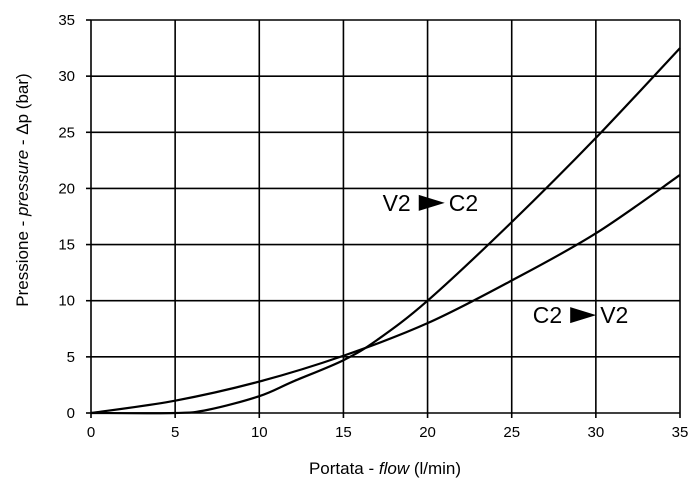 The height and width of the screenshot is (481, 691). I want to click on y-tick-label: 35, so click(66, 20).